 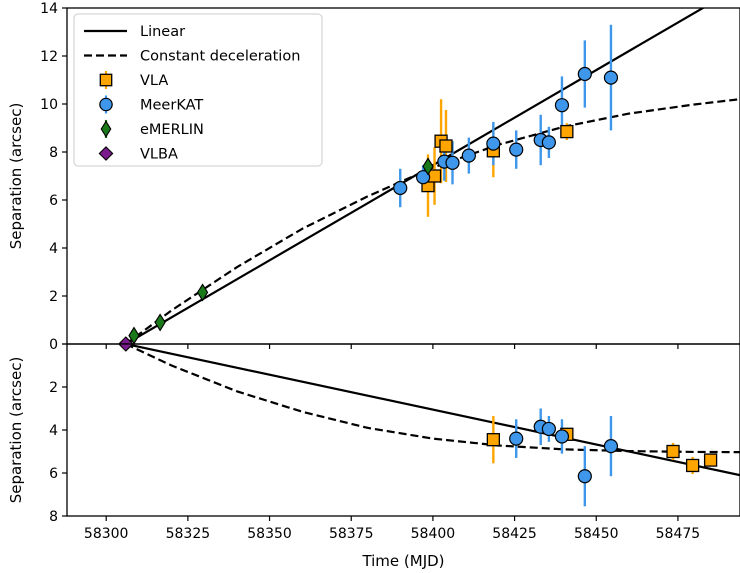 I want to click on legend-marker-vla, so click(x=106, y=80).